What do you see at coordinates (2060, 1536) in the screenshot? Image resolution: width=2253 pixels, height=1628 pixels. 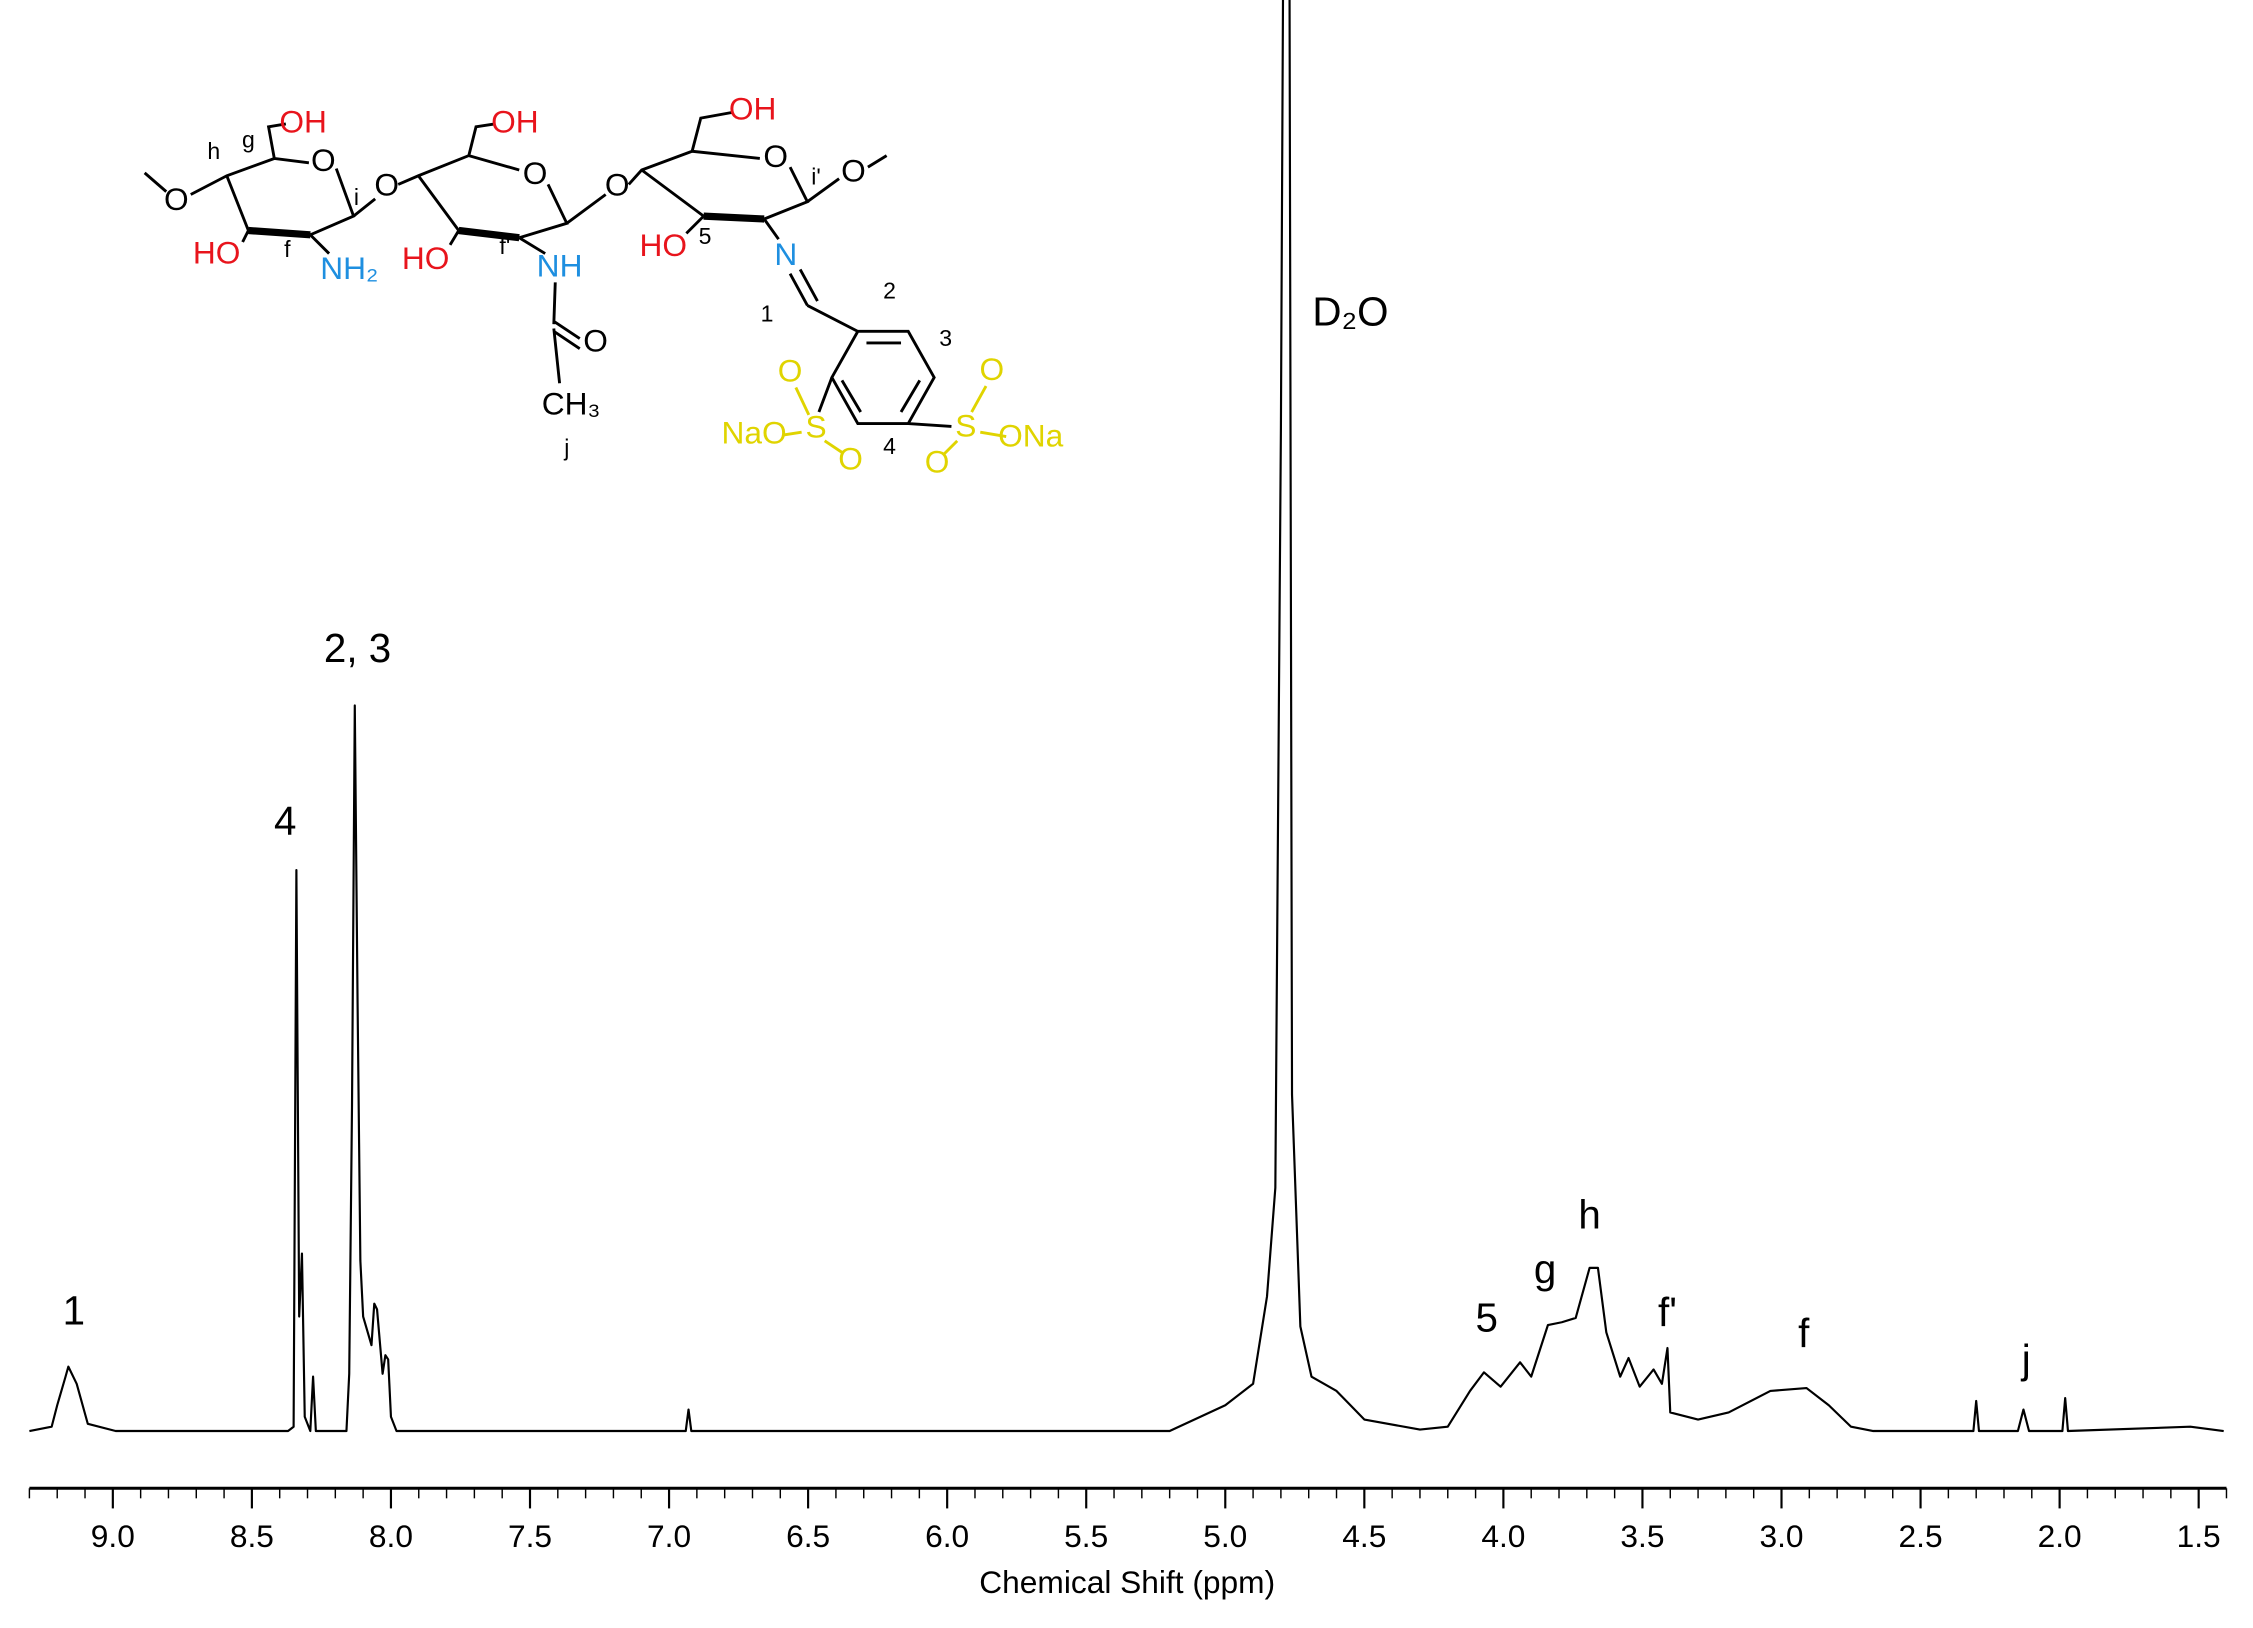 I see `x-tick-label: 2.0` at bounding box center [2060, 1536].